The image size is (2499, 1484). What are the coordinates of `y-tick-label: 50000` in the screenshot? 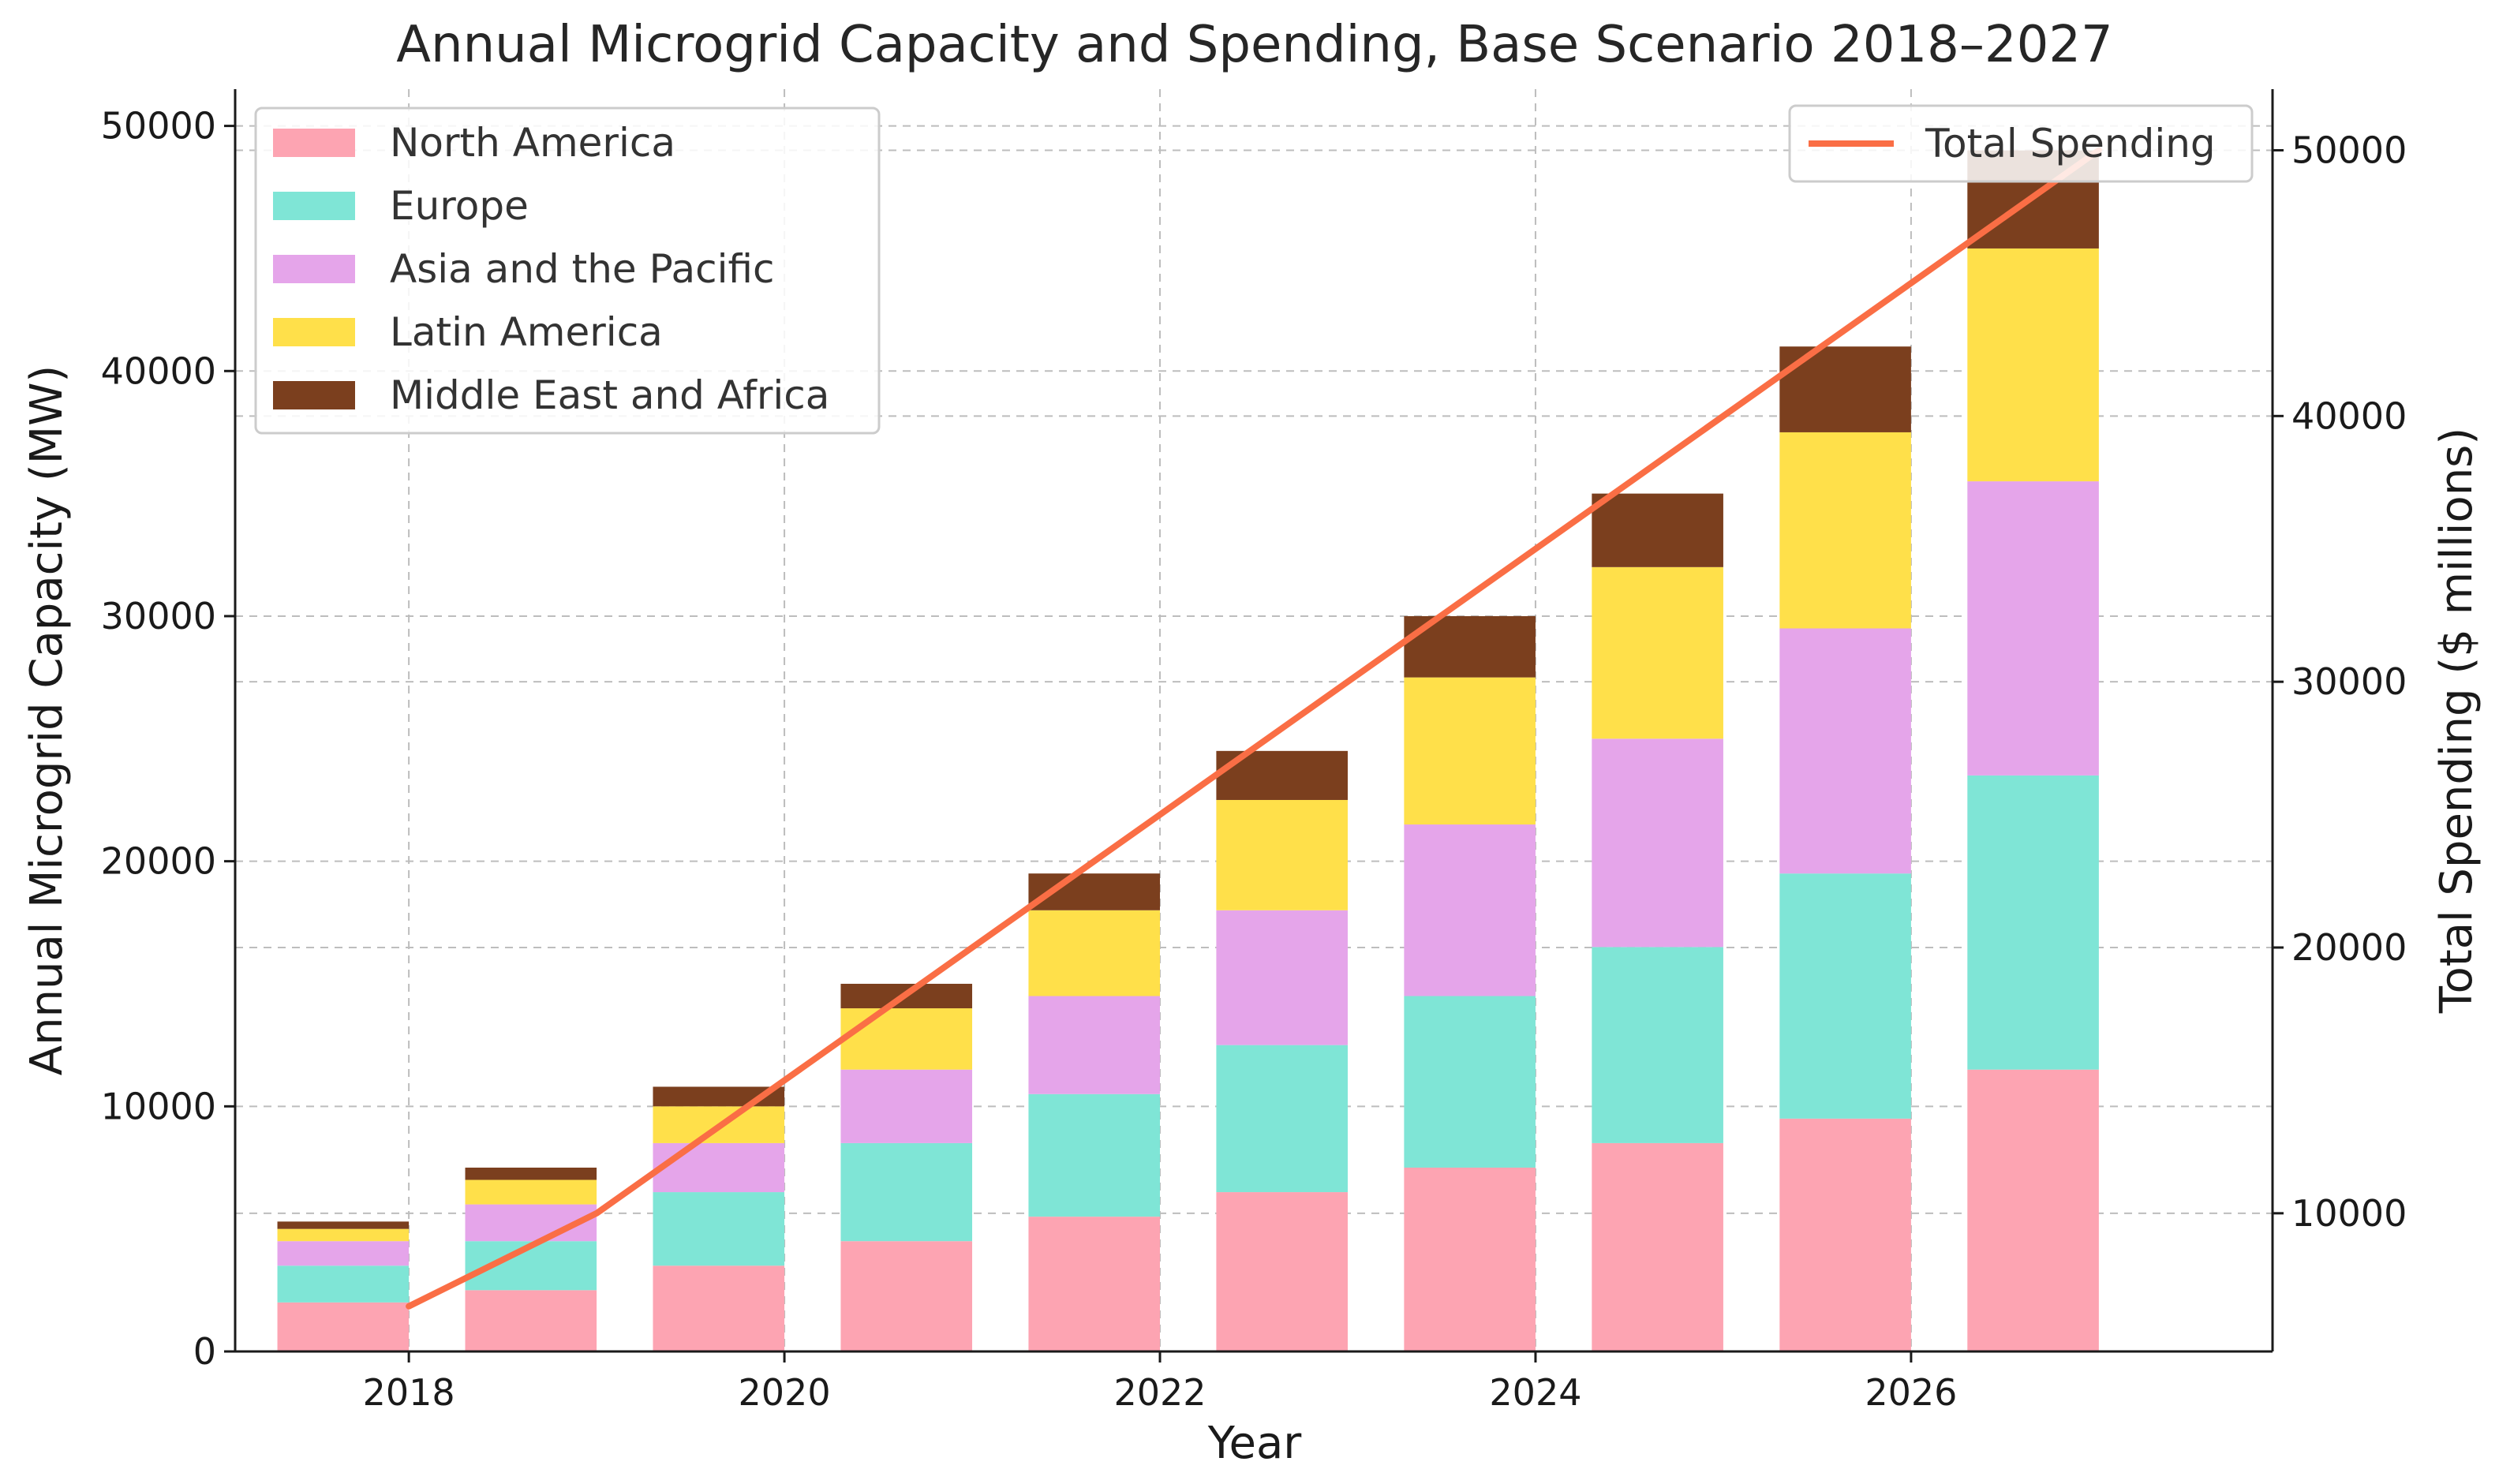 It's located at (158, 126).